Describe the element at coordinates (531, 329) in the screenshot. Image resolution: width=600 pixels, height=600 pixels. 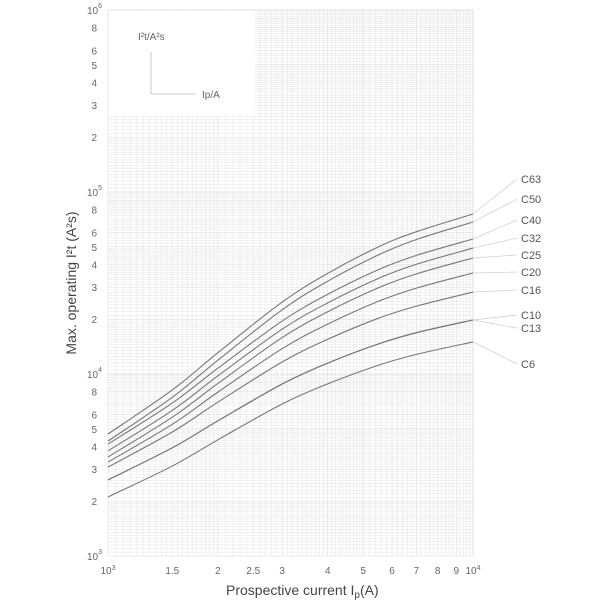
I see `series-label: C13` at that location.